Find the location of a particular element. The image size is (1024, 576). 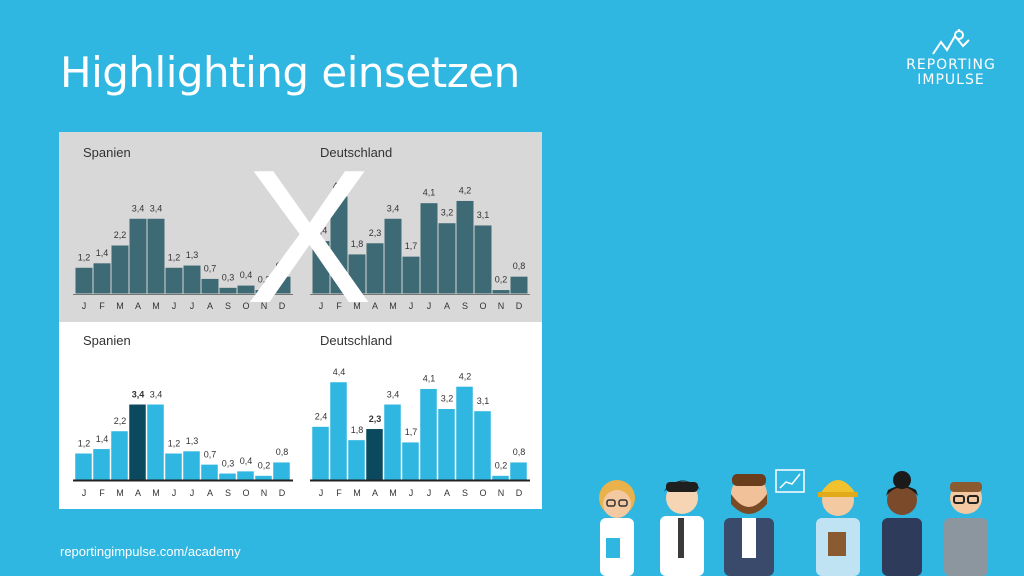

logo-text-line2: IMPULSE is located at coordinates (951, 80).